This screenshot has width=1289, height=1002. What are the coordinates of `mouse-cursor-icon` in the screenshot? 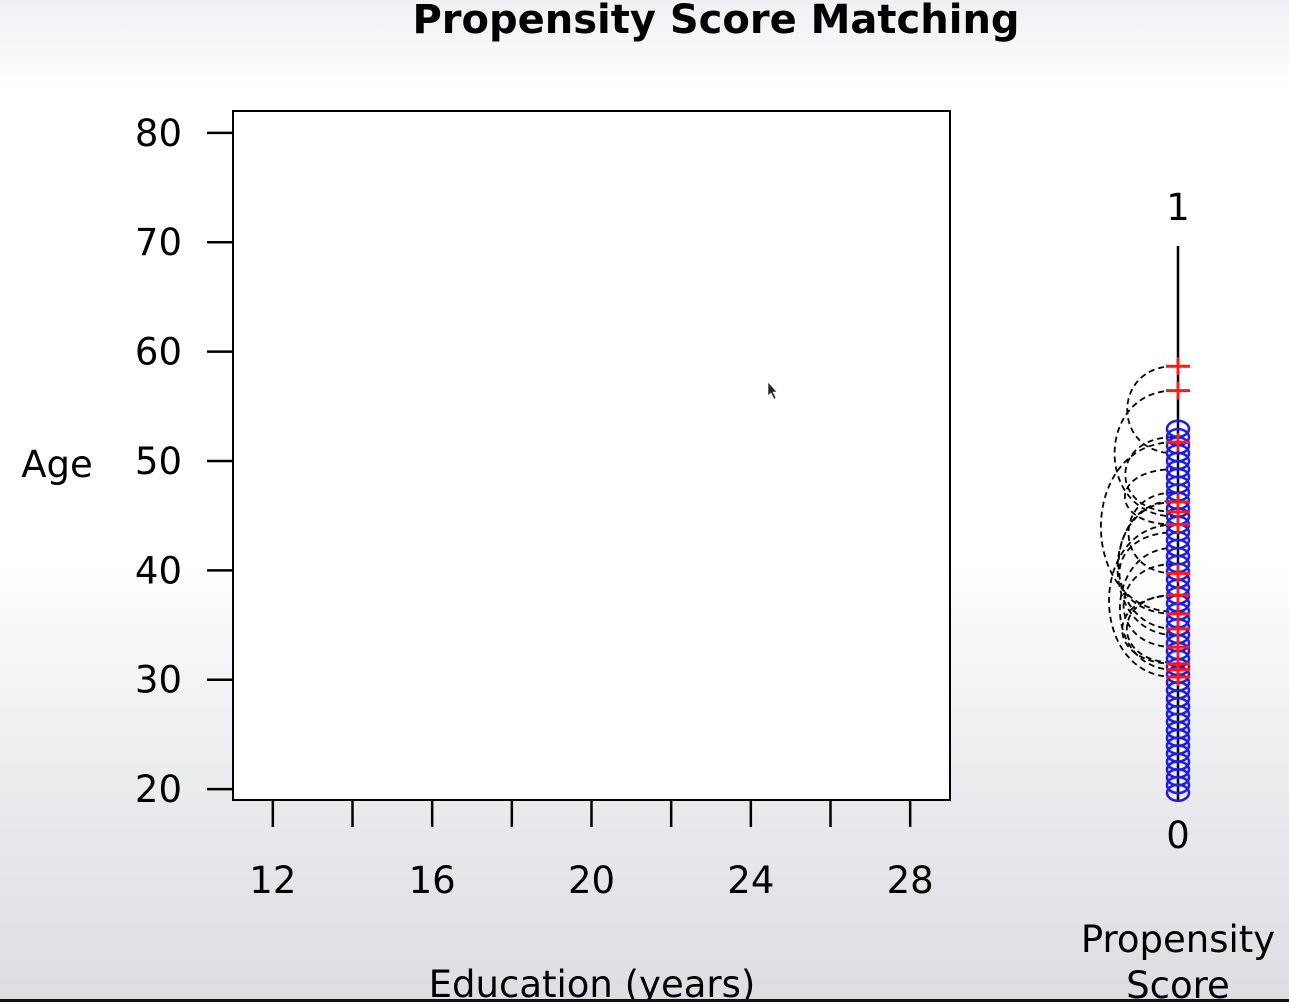 It's located at (772, 390).